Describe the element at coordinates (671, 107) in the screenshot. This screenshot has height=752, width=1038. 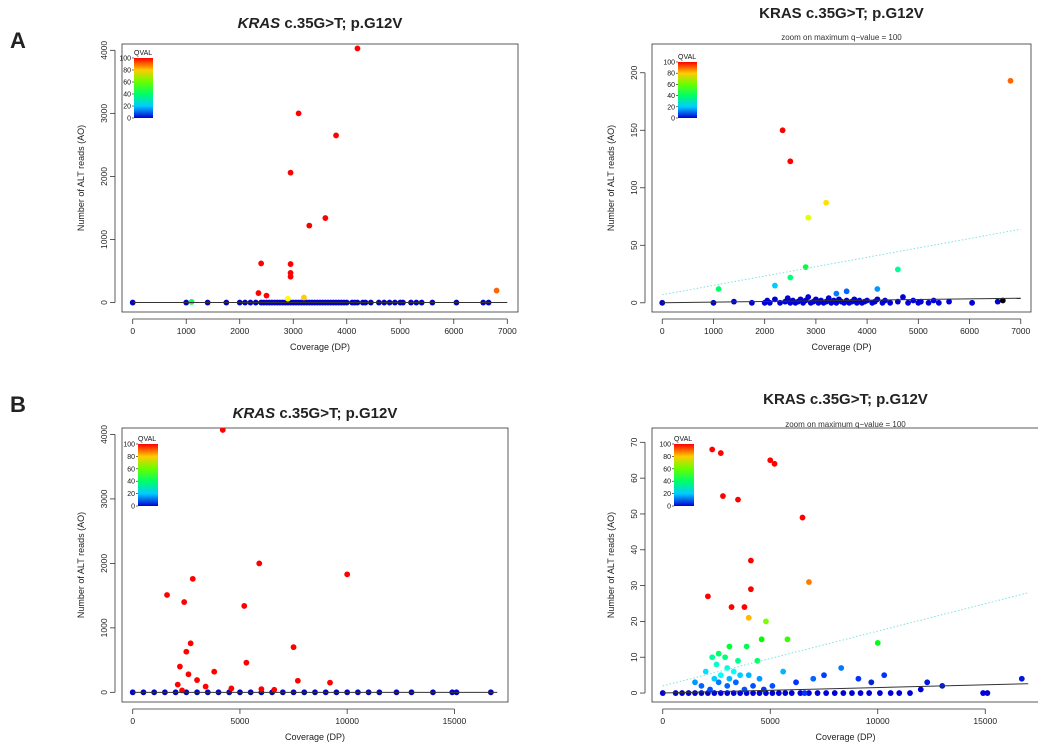
I see `colorbar-tick-label: 20` at that location.